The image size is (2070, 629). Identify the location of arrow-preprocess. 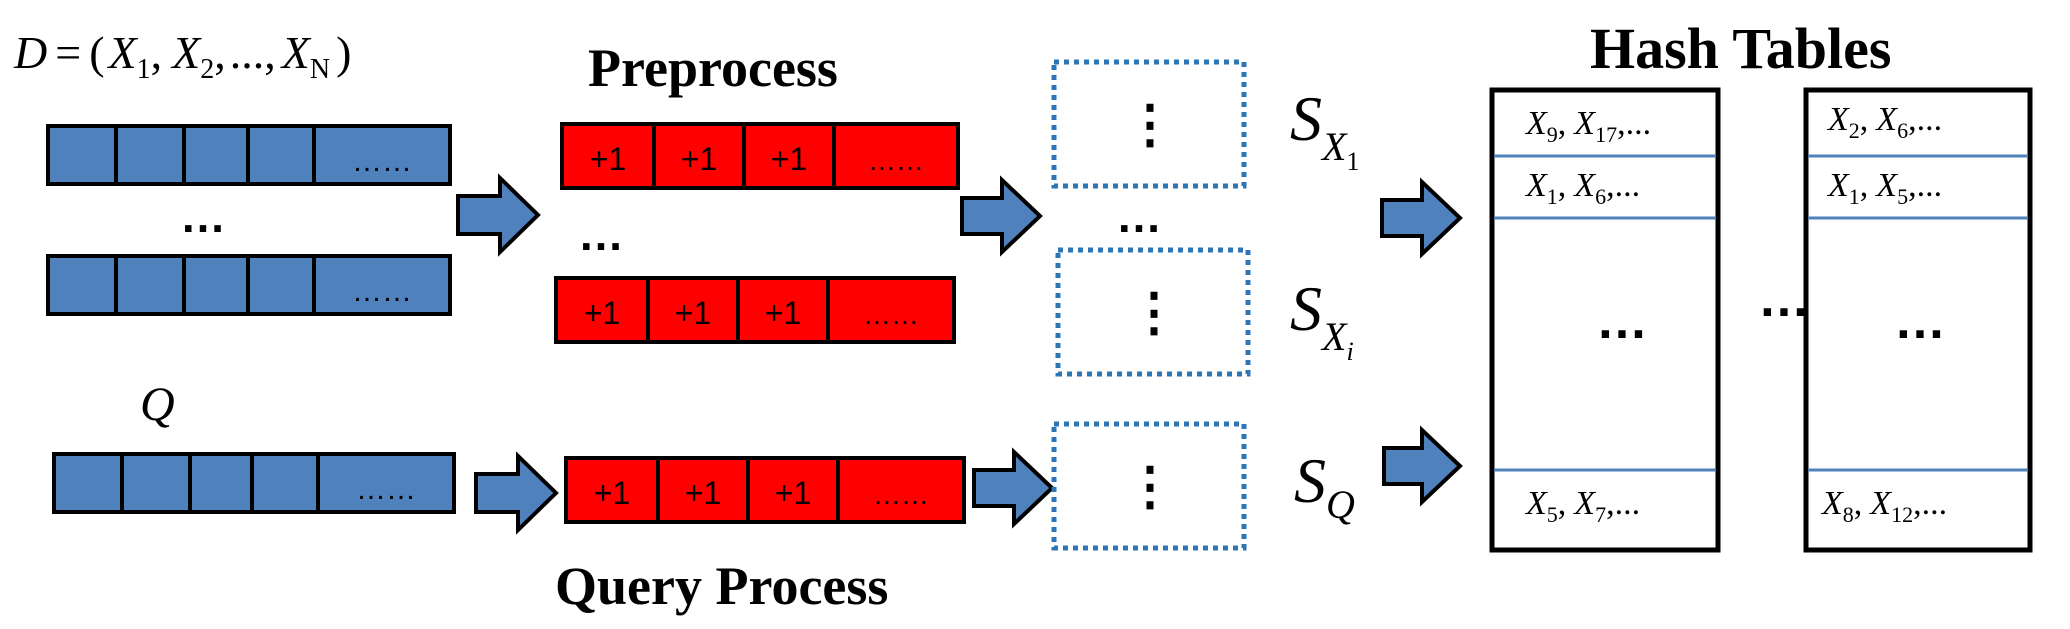
(498, 215).